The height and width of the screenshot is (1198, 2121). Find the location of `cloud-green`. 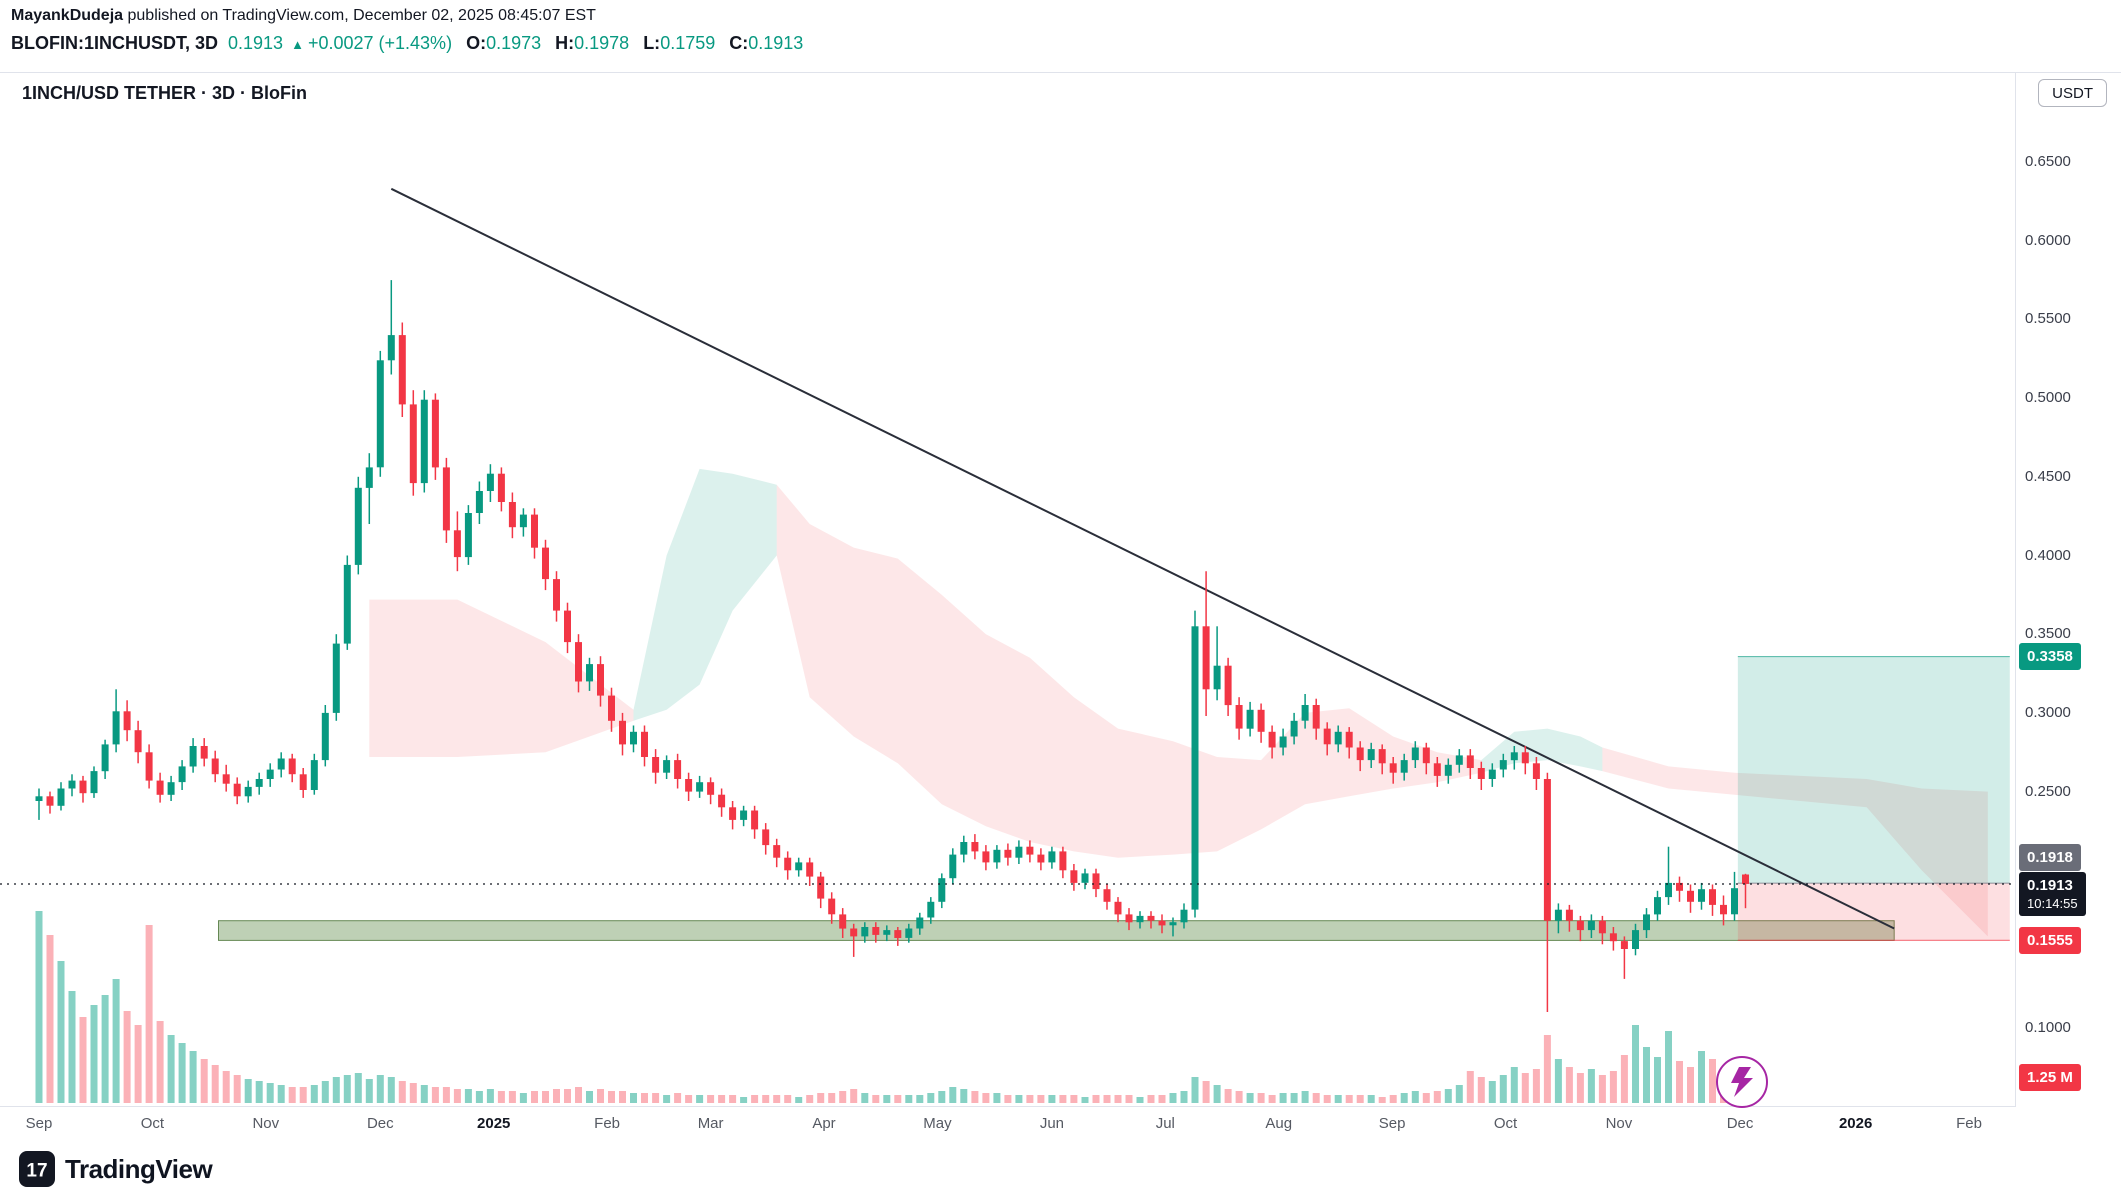

cloud-green is located at coordinates (705, 594).